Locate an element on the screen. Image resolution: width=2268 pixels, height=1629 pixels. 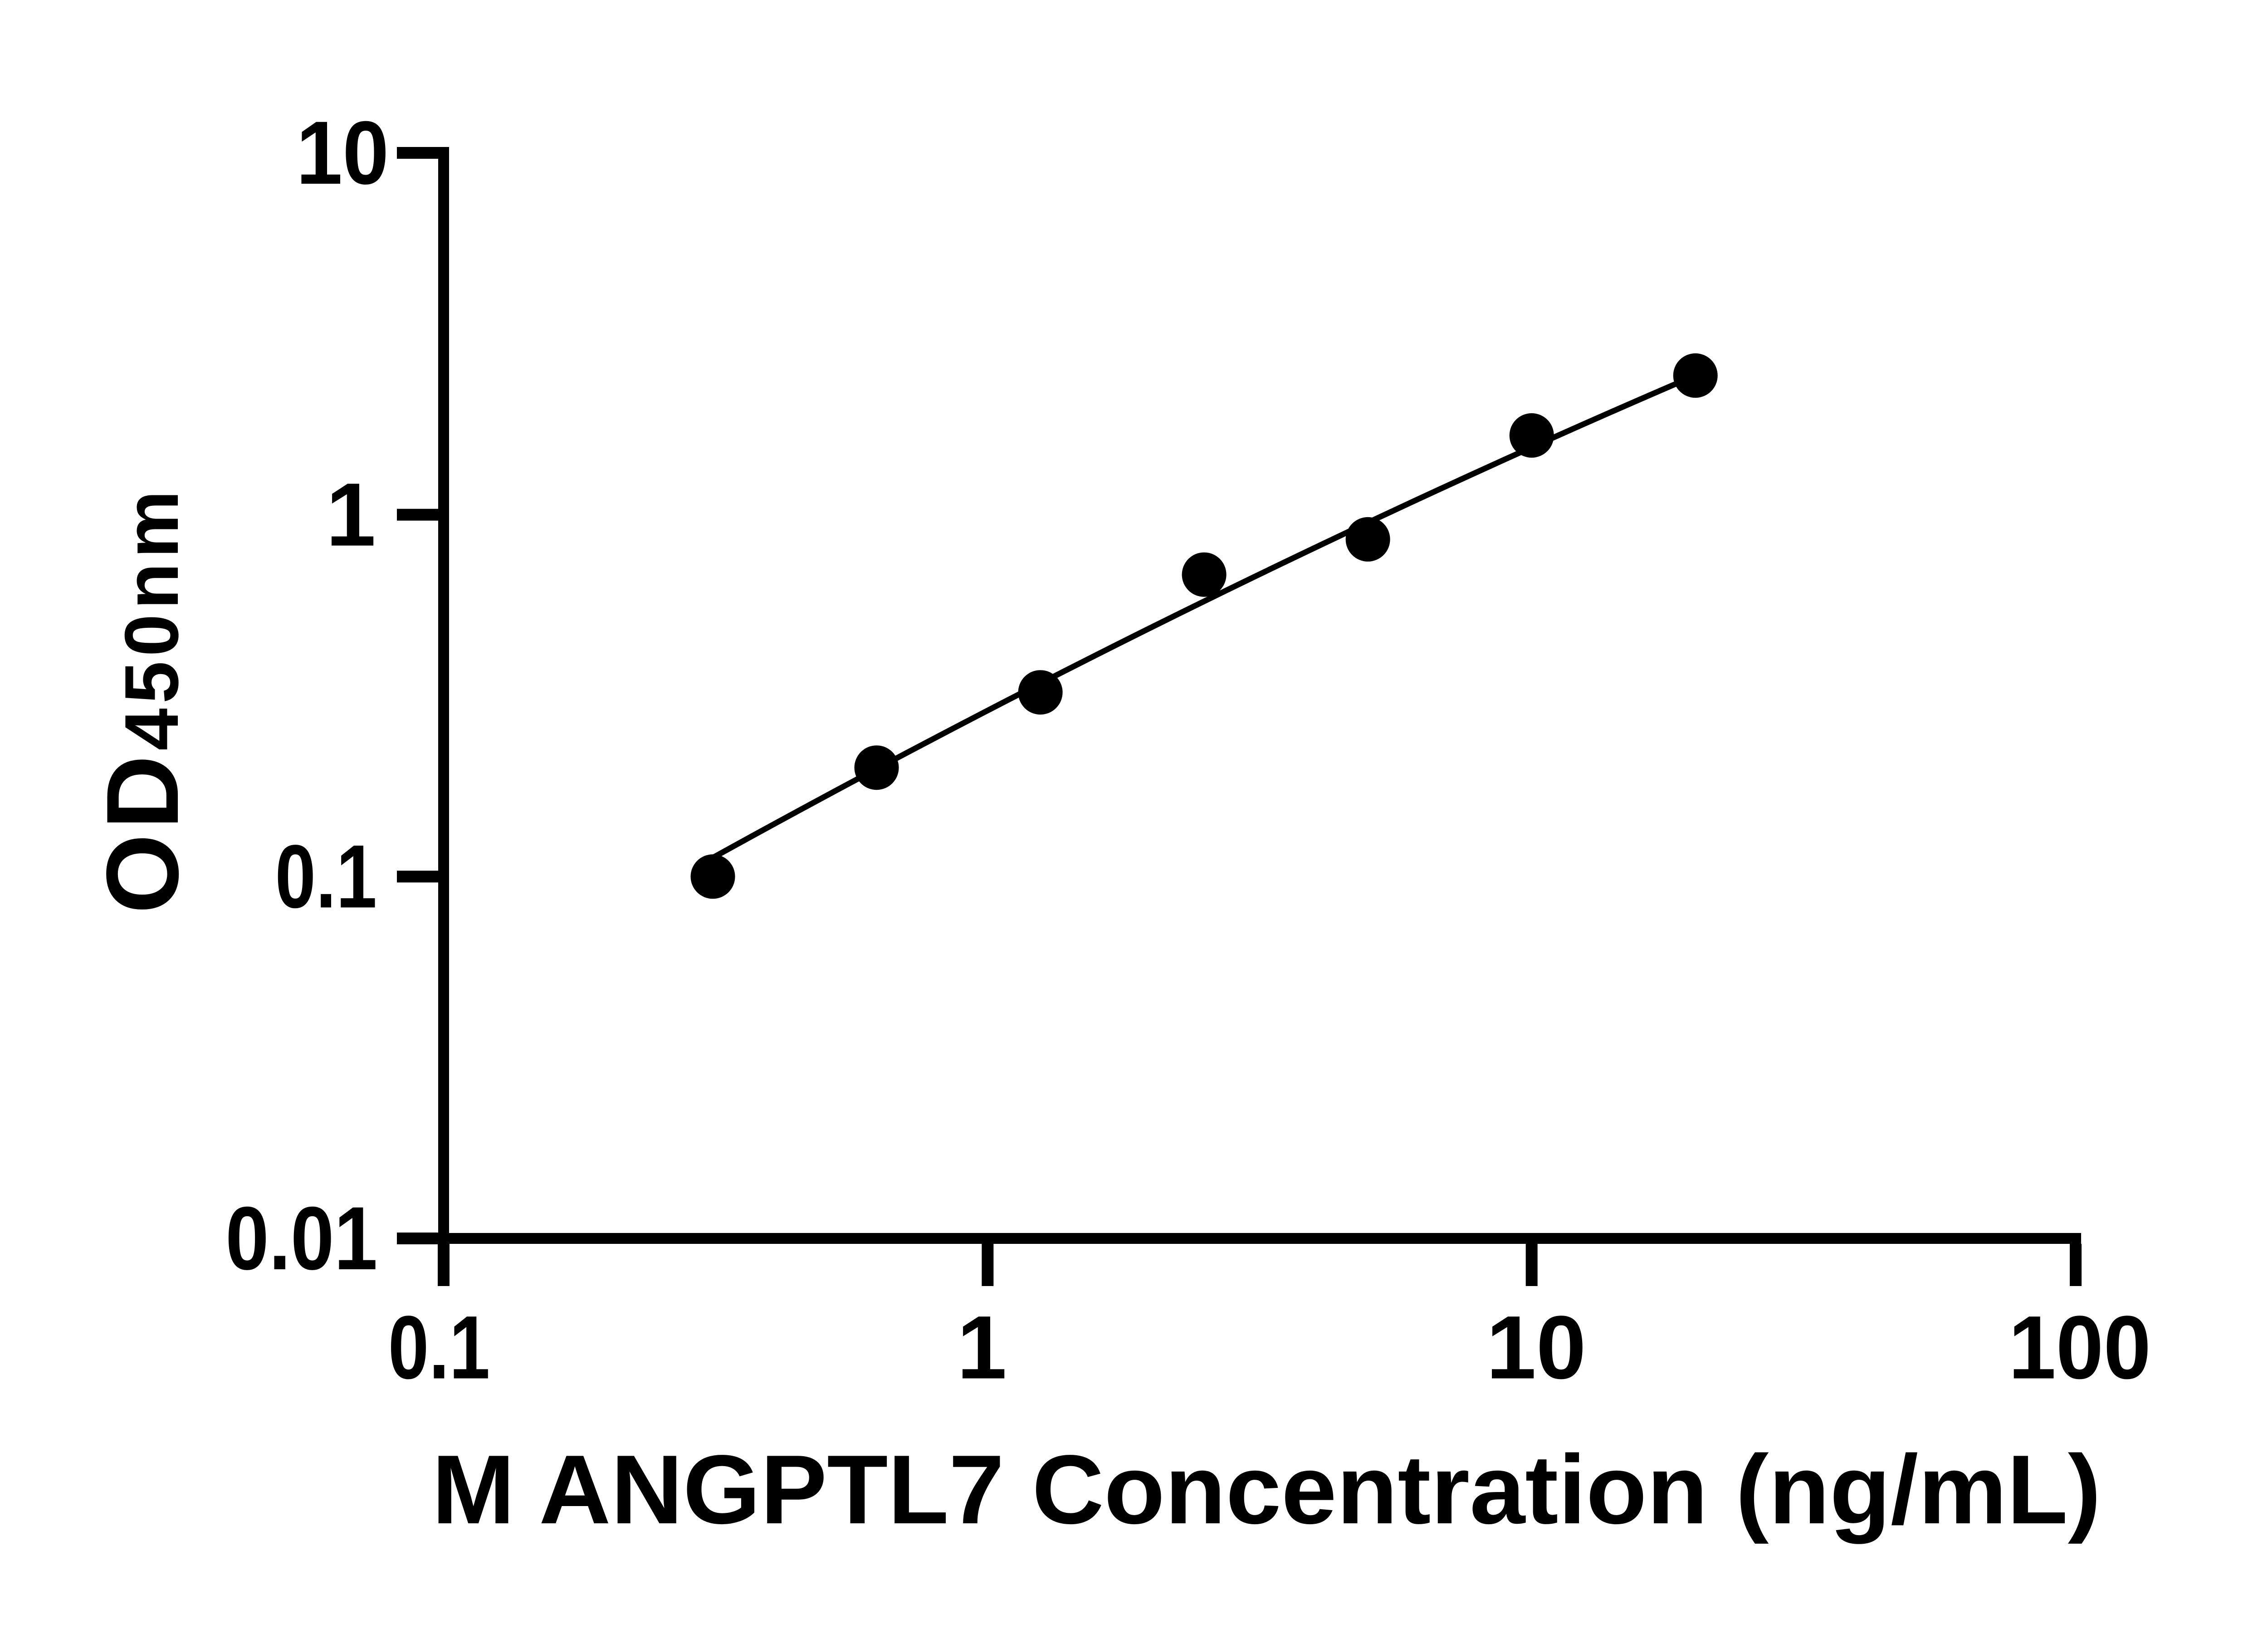
y-axis-title-sub: 450nm is located at coordinates (151, 618).